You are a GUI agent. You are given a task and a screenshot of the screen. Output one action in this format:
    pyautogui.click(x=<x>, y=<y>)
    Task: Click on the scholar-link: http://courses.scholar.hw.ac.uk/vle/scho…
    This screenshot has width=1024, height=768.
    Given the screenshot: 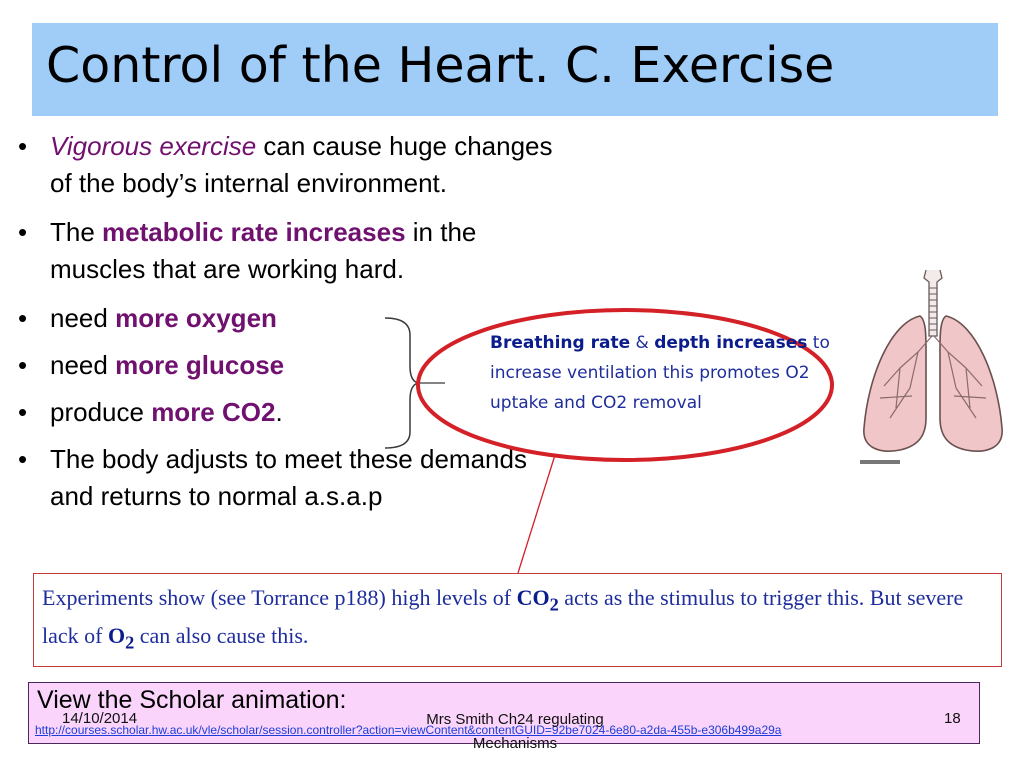 What is the action you would take?
    pyautogui.click(x=408, y=730)
    